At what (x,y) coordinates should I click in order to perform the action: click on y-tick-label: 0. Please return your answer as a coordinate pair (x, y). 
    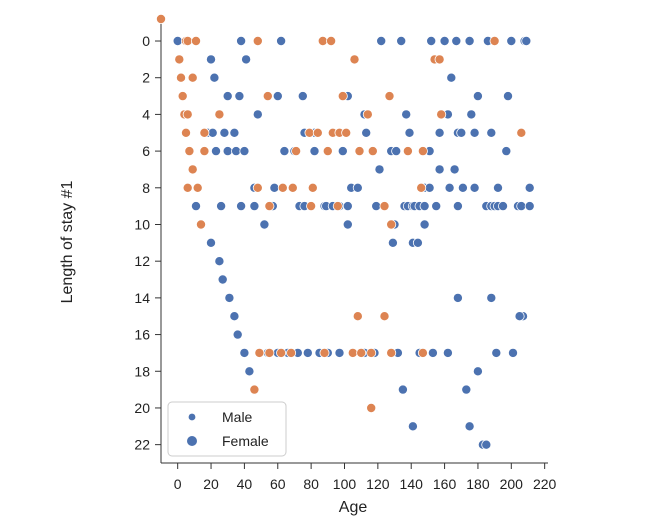
    Looking at the image, I should click on (146, 41).